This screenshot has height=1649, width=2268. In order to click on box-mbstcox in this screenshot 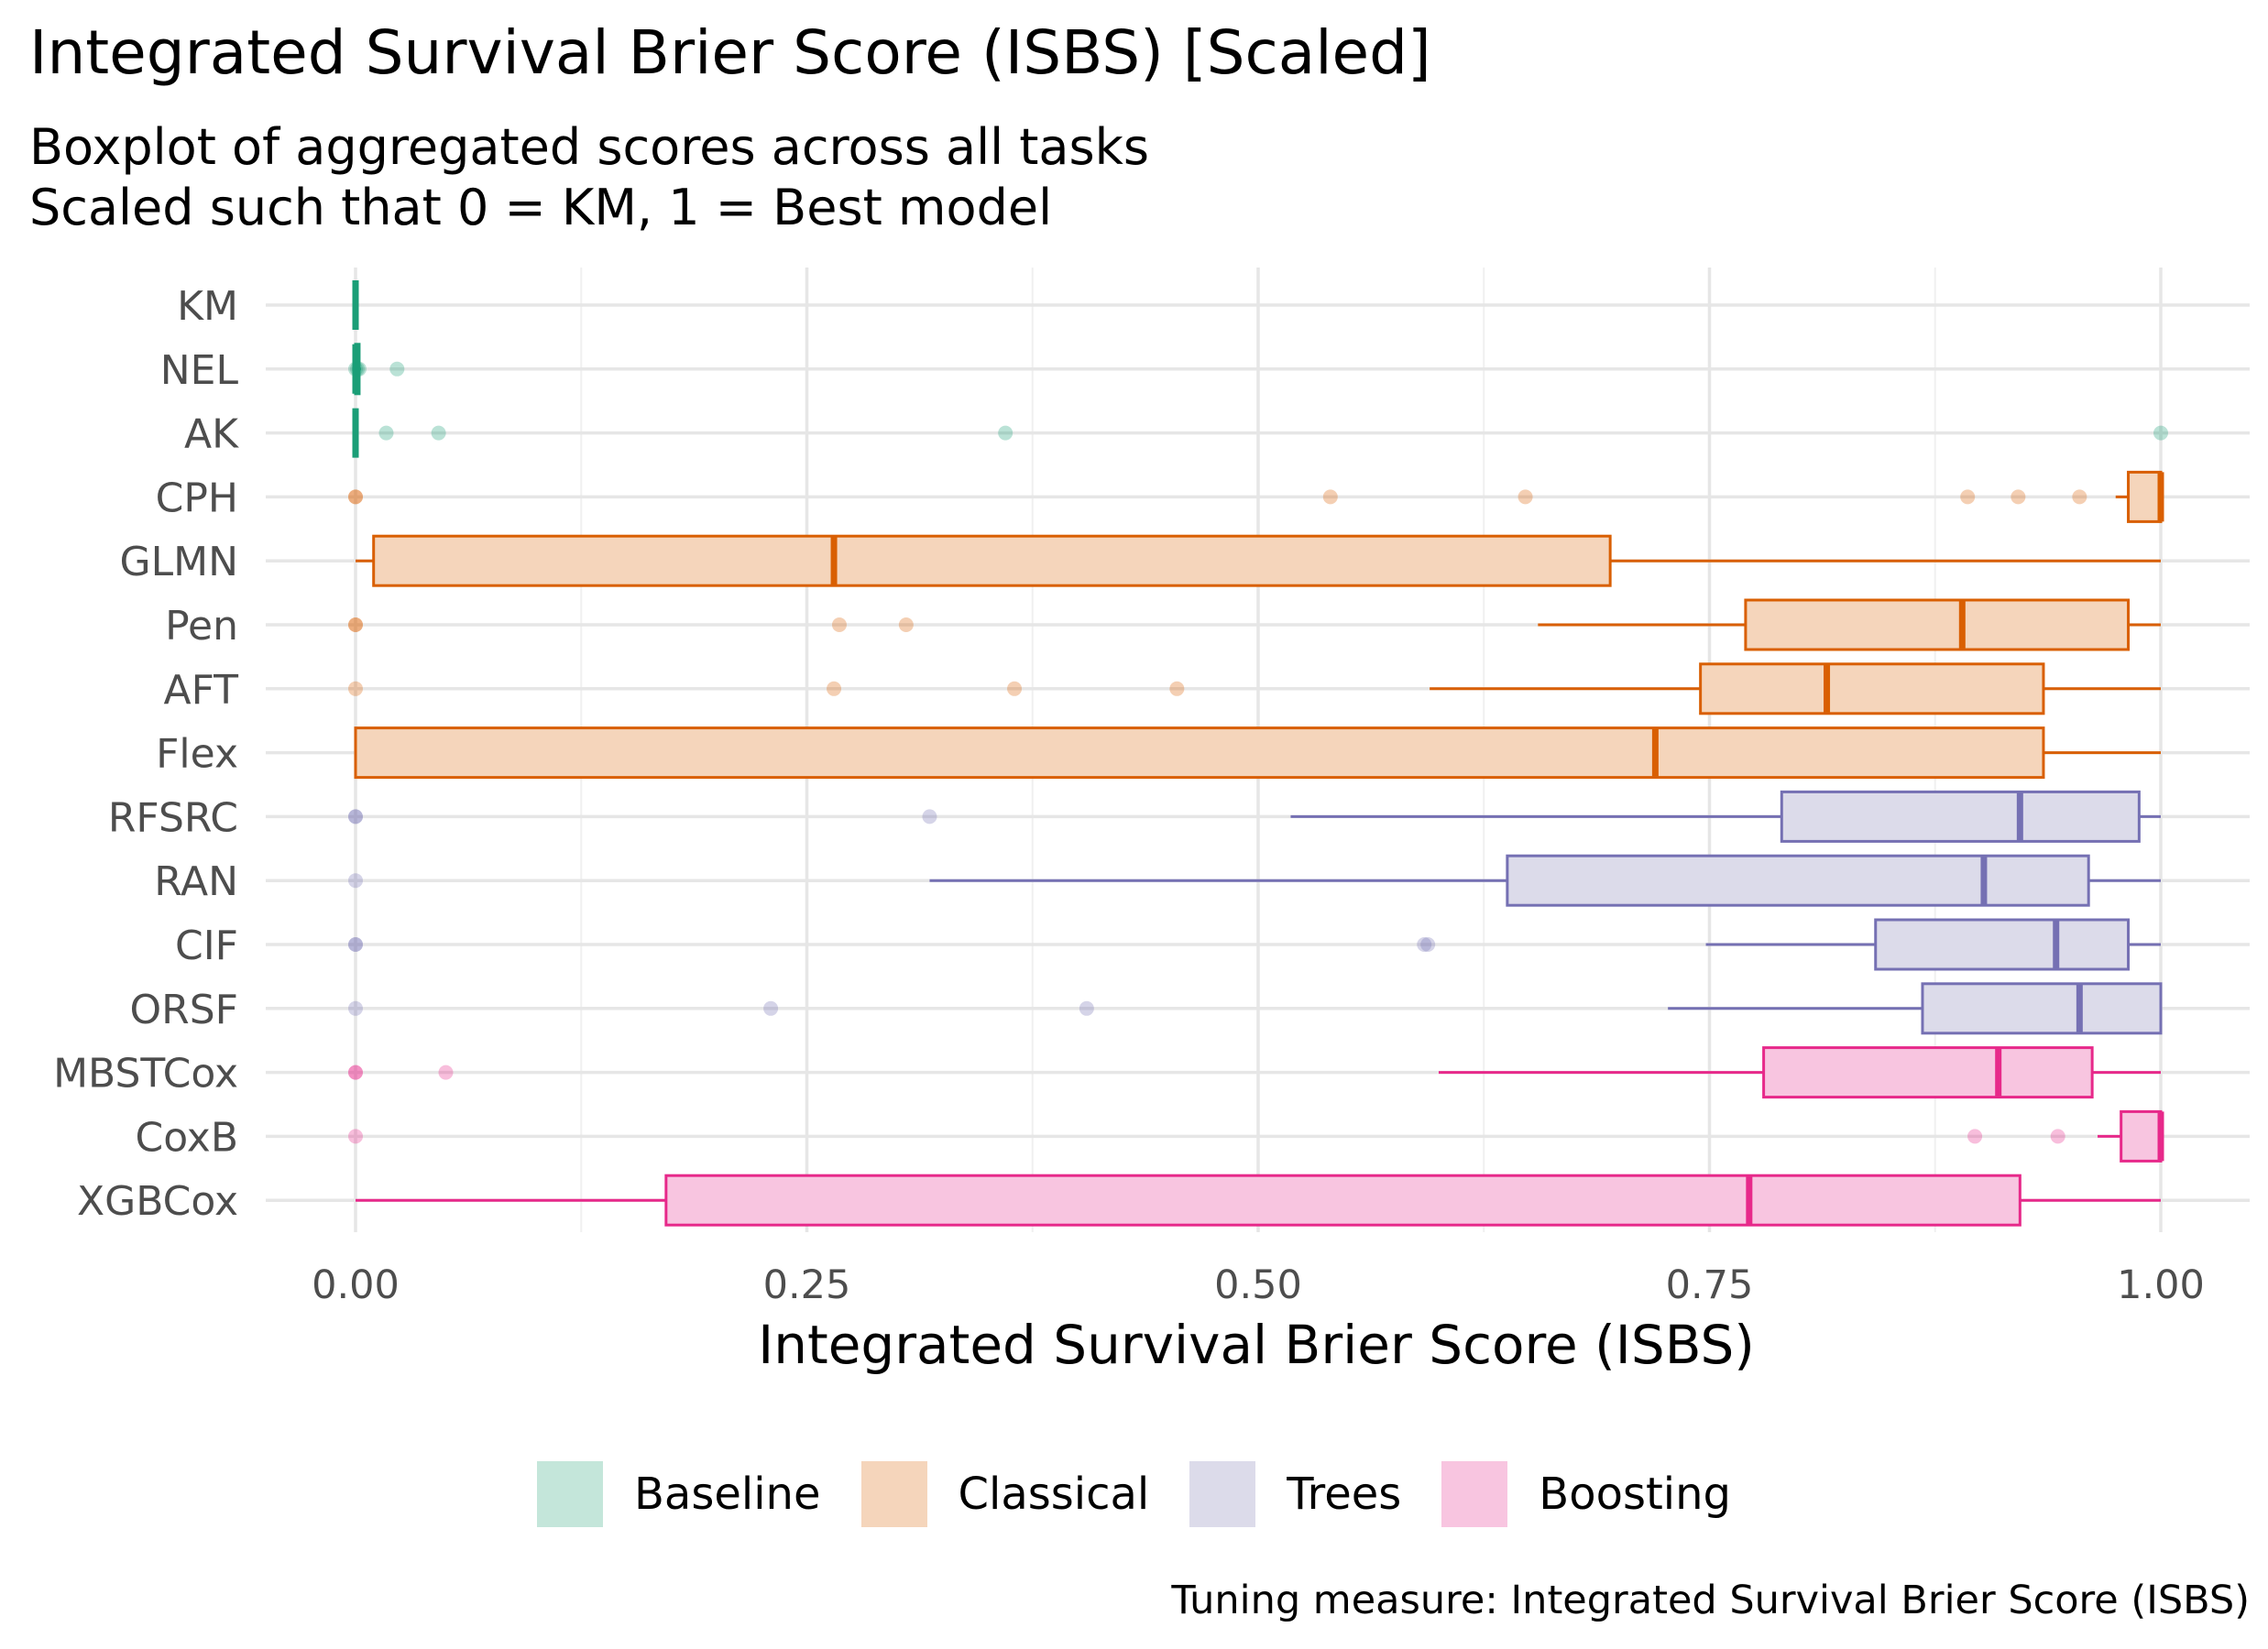, I will do `click(1800, 1072)`.